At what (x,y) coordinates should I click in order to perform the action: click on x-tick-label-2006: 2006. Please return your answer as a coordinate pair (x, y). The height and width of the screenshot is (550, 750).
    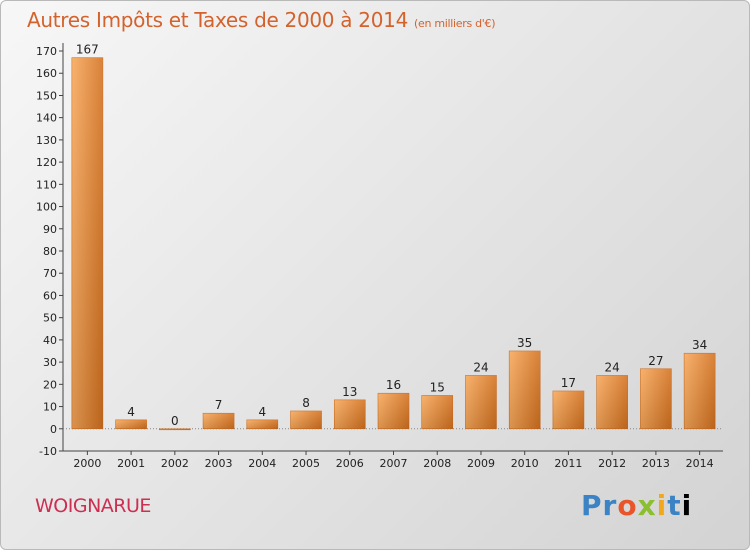
    Looking at the image, I should click on (350, 463).